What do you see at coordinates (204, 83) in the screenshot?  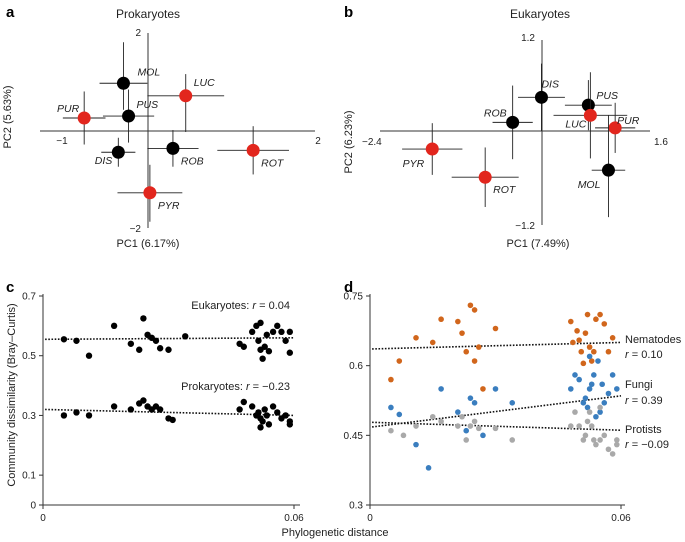 I see `panel-a-label-luc: LUC` at bounding box center [204, 83].